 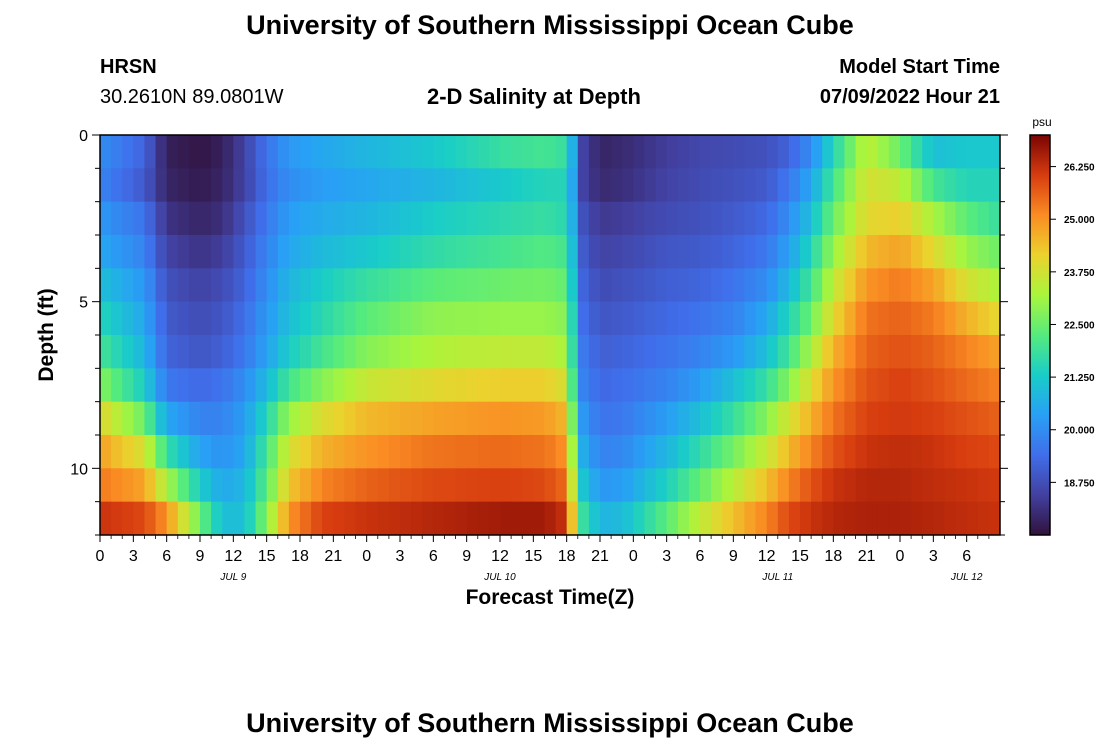 What do you see at coordinates (232, 577) in the screenshot?
I see `day-label: JUL 9` at bounding box center [232, 577].